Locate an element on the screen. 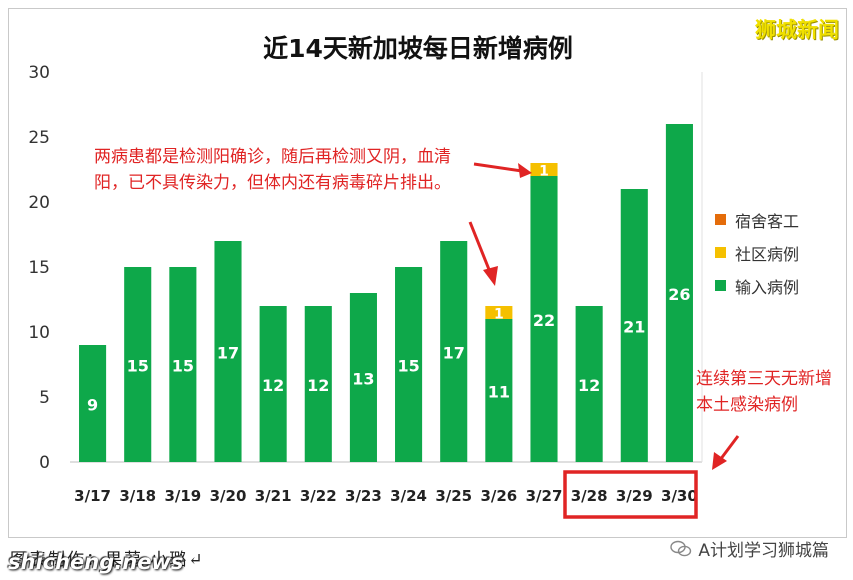  legend-swatch-imported is located at coordinates (720, 285).